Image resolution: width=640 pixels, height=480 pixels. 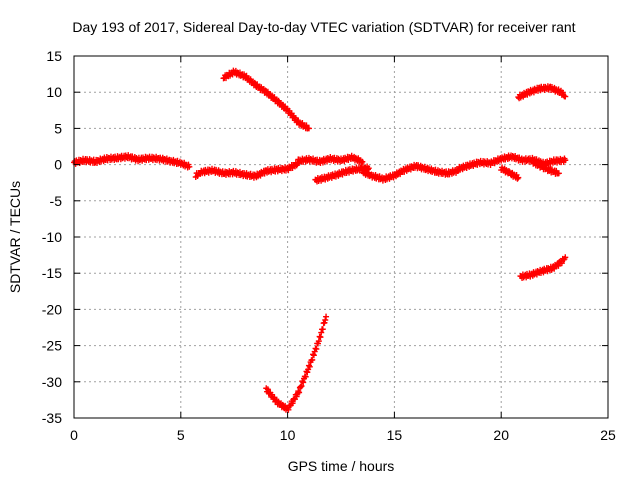 What do you see at coordinates (15, 237) in the screenshot?
I see `y-axis-label: SDTVAR / TECUs` at bounding box center [15, 237].